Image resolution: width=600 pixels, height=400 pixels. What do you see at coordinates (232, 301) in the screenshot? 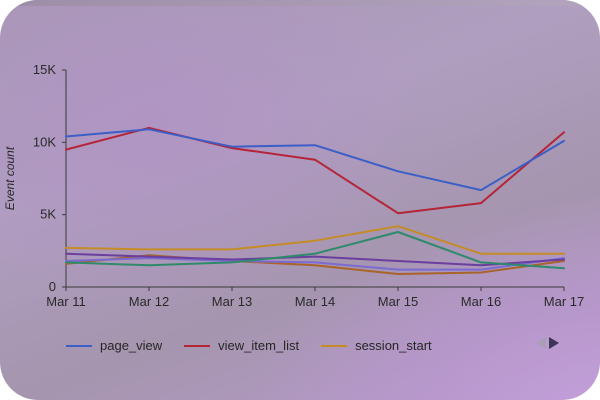
I see `x-tick-label: Mar 13` at bounding box center [232, 301].